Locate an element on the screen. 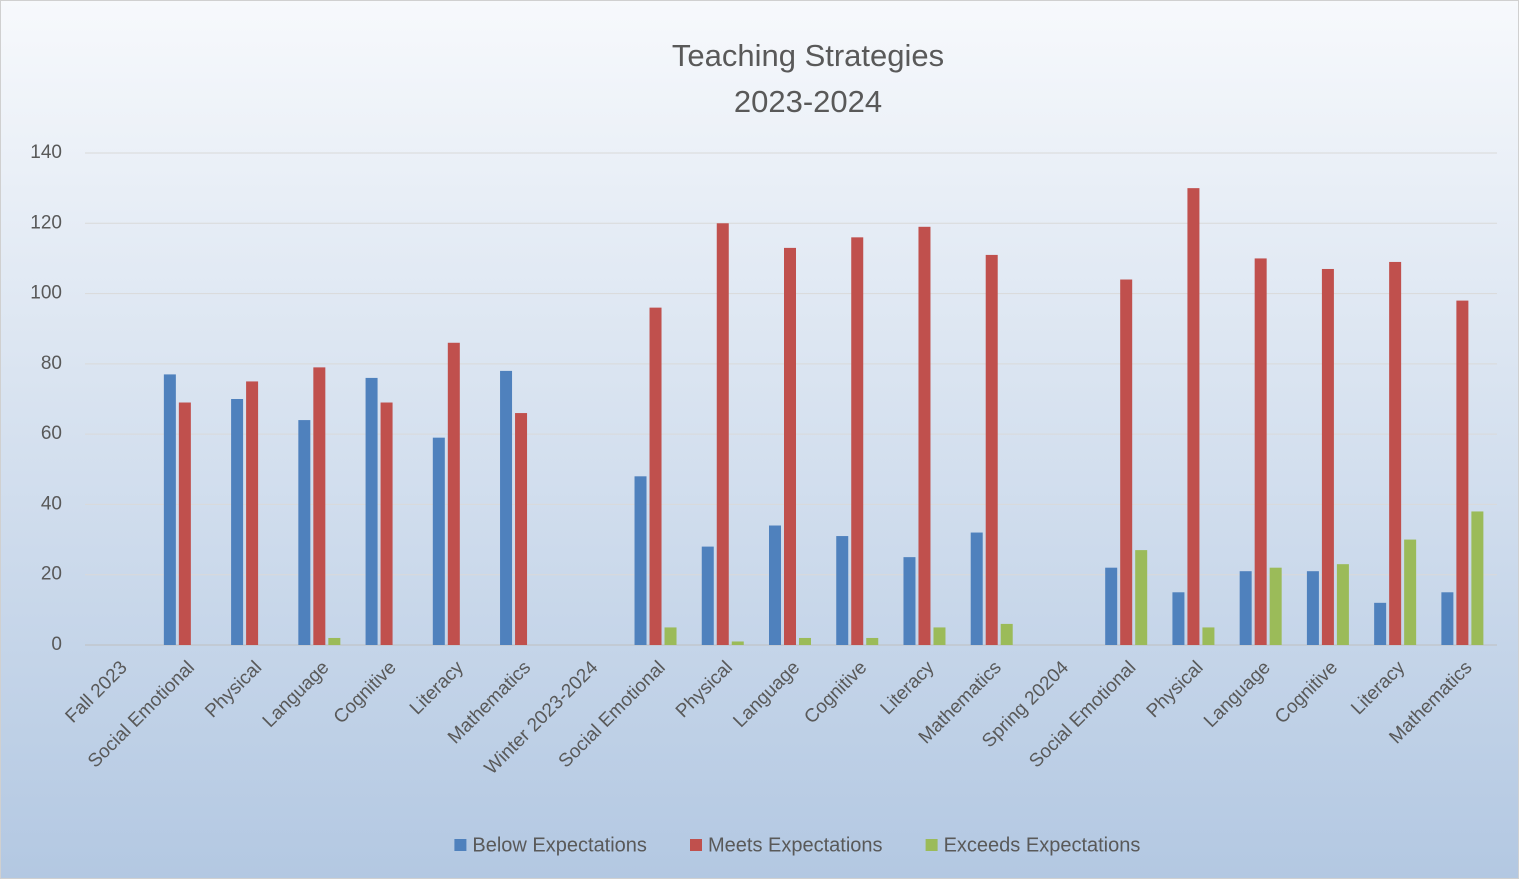 The image size is (1519, 879). y-tick-label: 140 is located at coordinates (46, 152).